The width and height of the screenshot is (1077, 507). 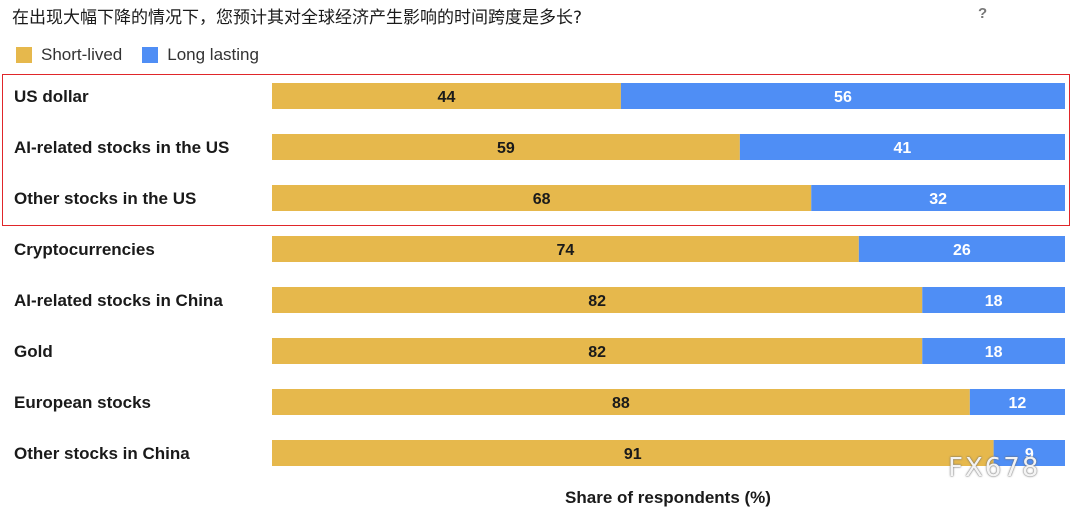 I want to click on category-label-other-stocks-in-china: Other stocks in China, so click(x=102, y=453).